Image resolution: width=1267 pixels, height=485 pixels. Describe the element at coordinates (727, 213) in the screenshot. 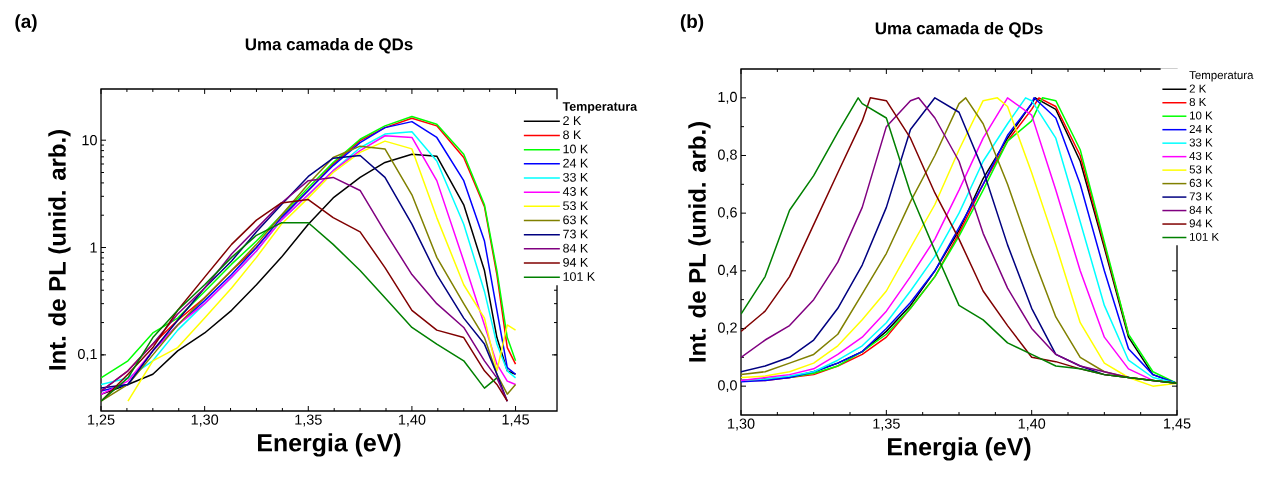

I see `y-tick-label: 0,6` at that location.